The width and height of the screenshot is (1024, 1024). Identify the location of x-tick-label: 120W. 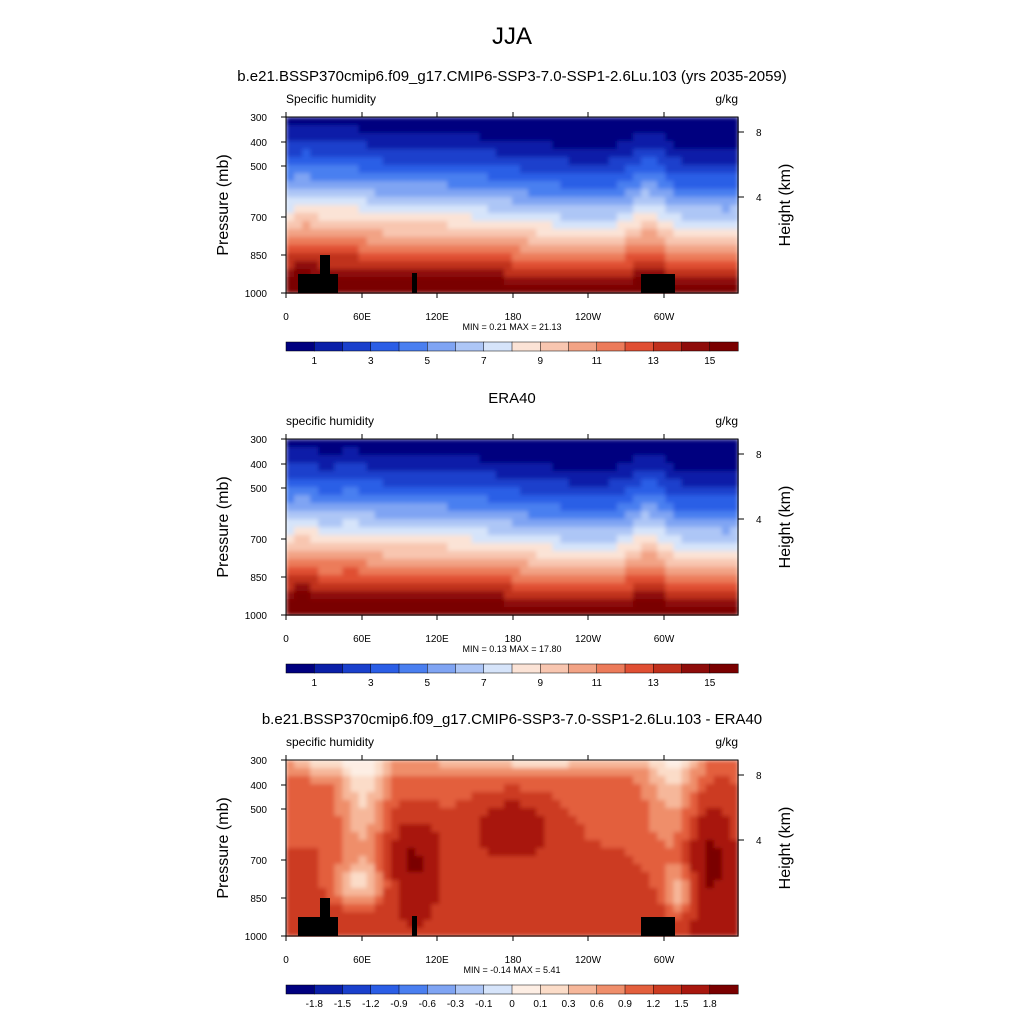
(588, 960).